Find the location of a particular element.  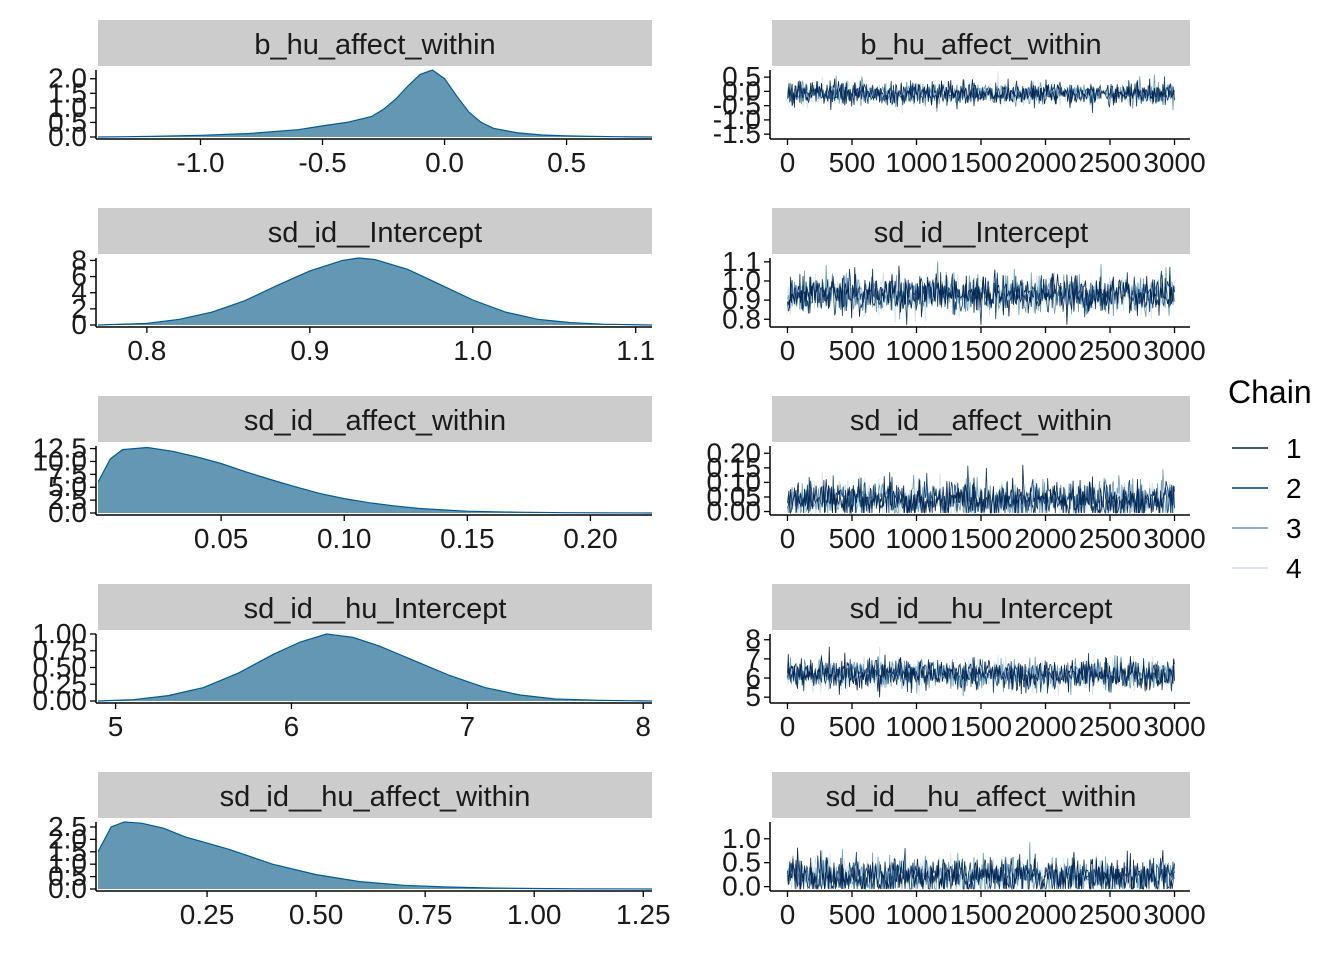

x-tick-label: 0.50 is located at coordinates (316, 914).